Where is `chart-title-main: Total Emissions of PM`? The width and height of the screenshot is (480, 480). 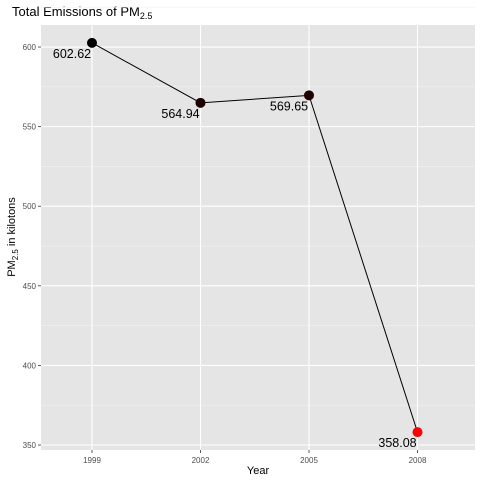 chart-title-main: Total Emissions of PM is located at coordinates (76, 11).